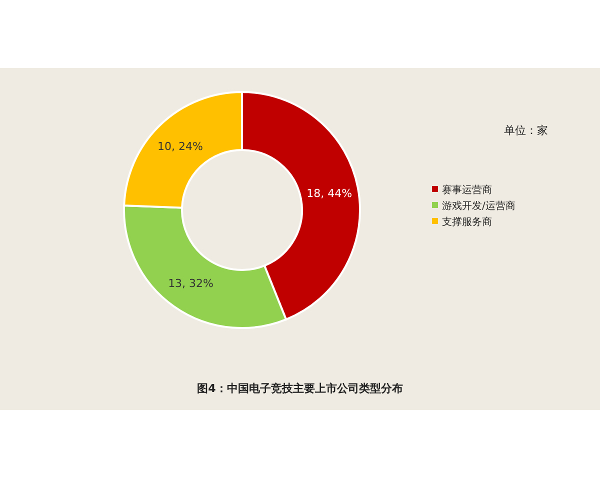 The width and height of the screenshot is (600, 480). What do you see at coordinates (467, 190) in the screenshot?
I see `legend-label: 赛事运营商` at bounding box center [467, 190].